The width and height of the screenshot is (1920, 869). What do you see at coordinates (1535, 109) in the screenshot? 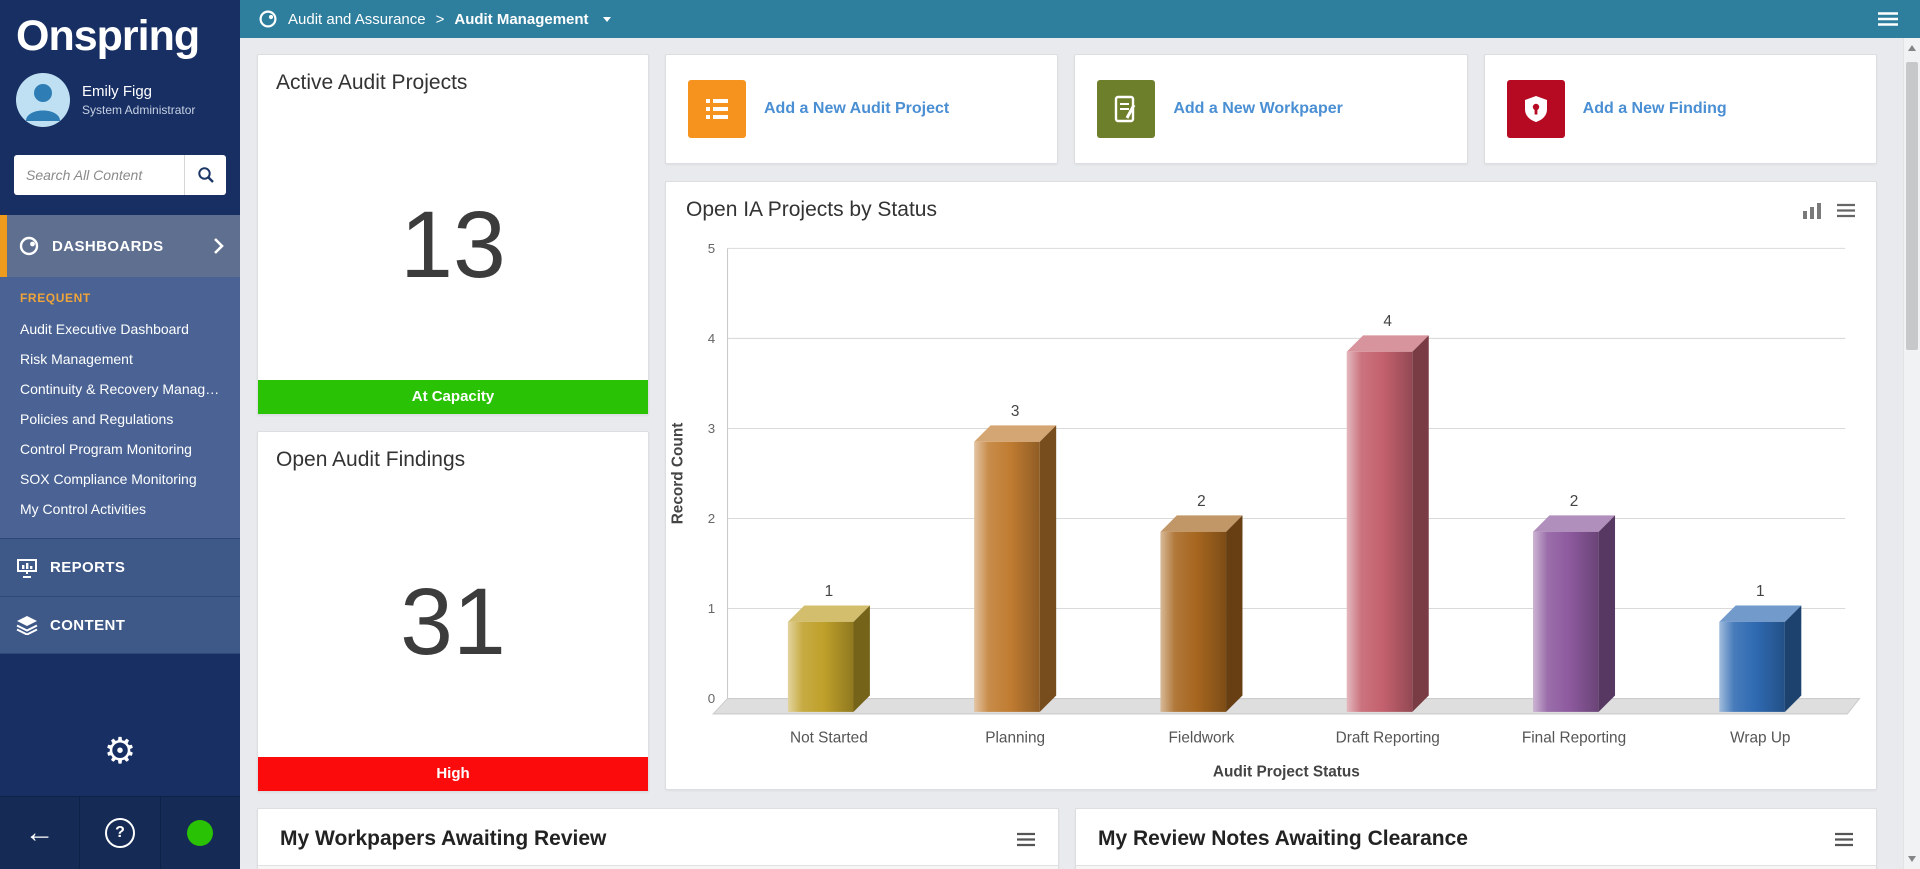
I see `finding-shield-icon` at bounding box center [1535, 109].